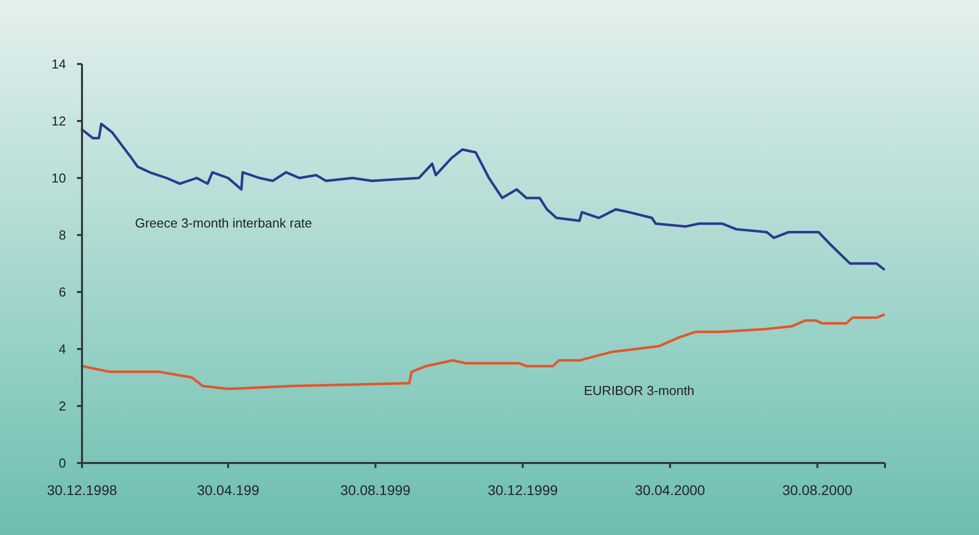 The width and height of the screenshot is (979, 535). I want to click on y-tick-label: 0, so click(62, 463).